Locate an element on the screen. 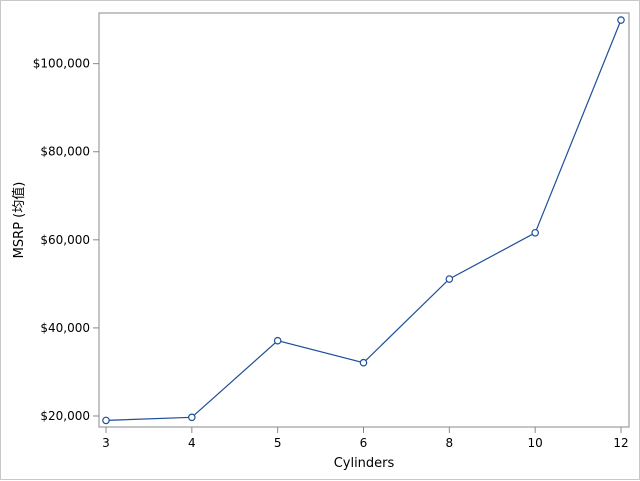 This screenshot has height=481, width=640. y-tick-label: $40,000 is located at coordinates (65, 328).